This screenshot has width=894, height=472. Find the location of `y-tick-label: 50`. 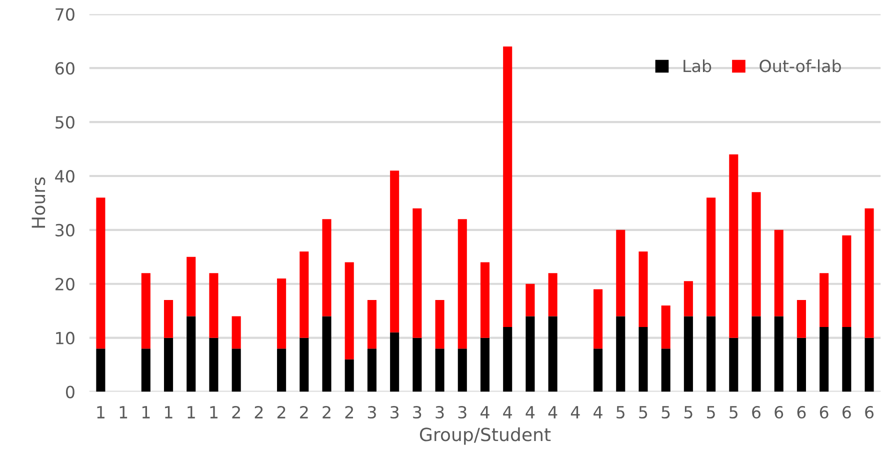

y-tick-label: 50 is located at coordinates (65, 122).